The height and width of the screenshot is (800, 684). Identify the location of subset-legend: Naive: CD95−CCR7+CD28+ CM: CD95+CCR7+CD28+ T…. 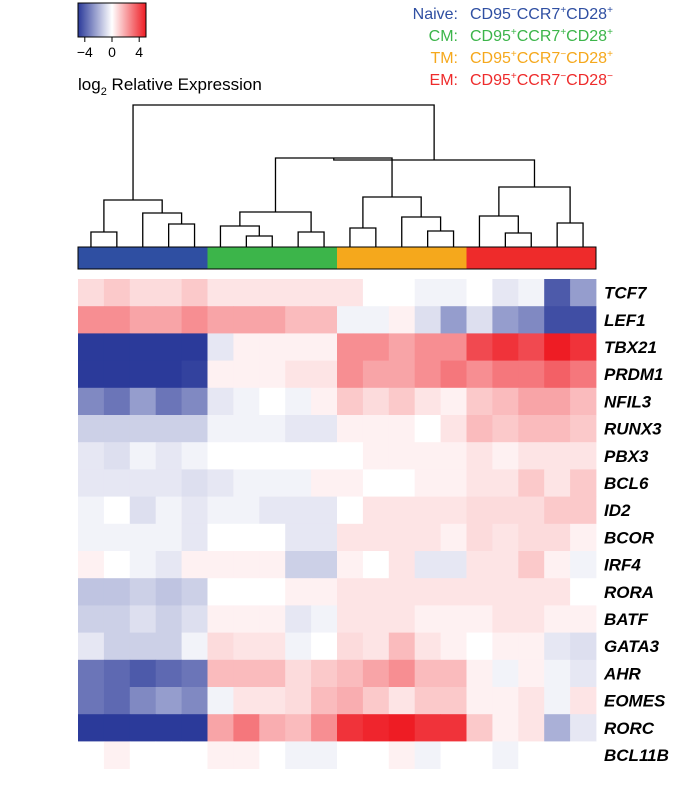
(513, 47).